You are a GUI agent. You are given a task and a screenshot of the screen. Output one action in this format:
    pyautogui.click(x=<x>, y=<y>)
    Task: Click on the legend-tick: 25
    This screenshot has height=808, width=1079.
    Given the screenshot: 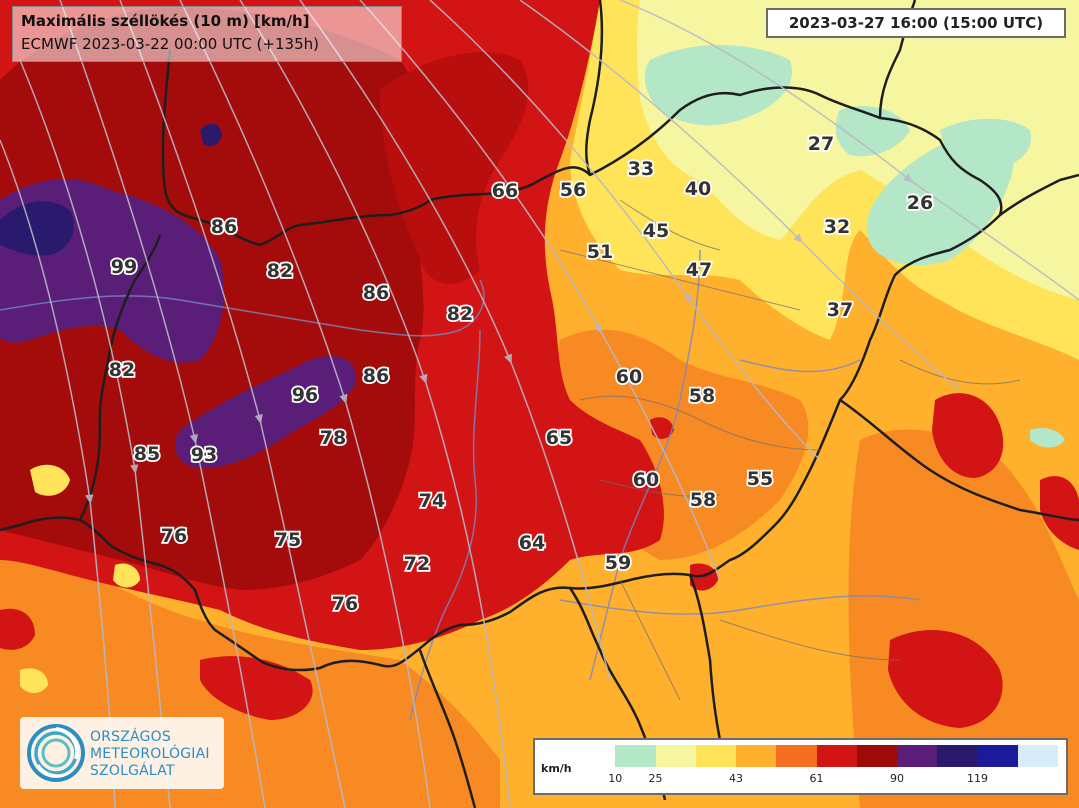 What is the action you would take?
    pyautogui.click(x=655, y=778)
    